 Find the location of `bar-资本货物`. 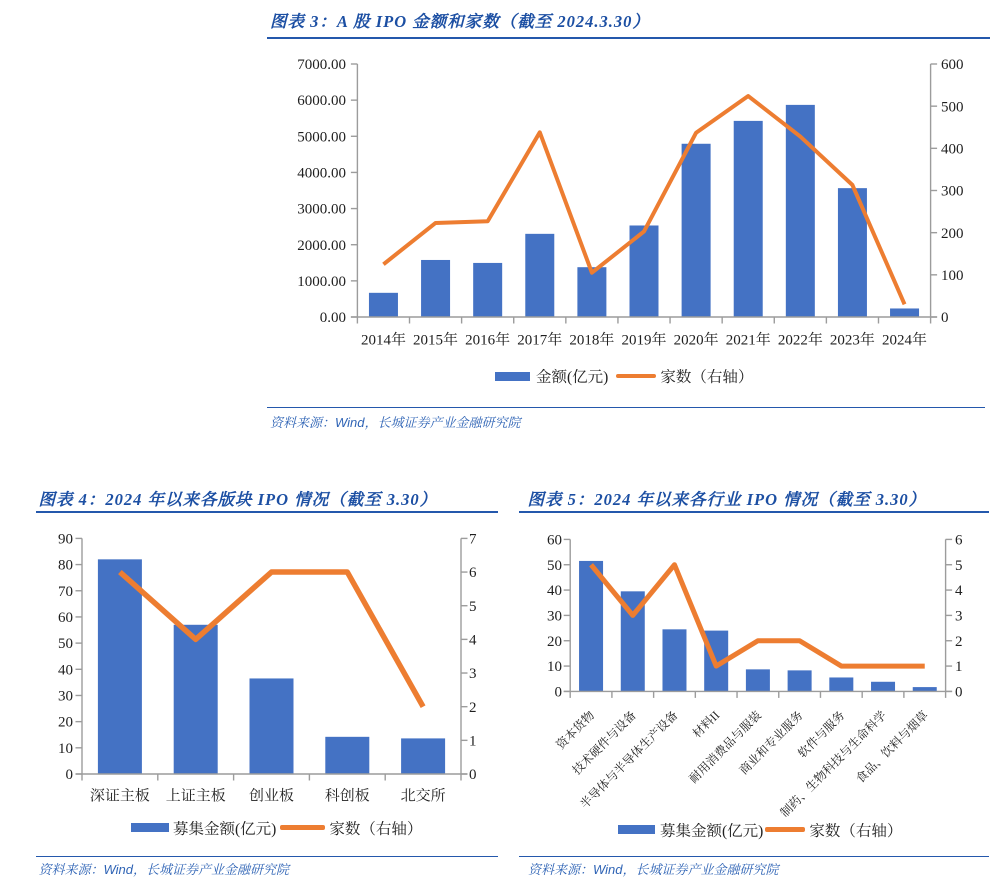

bar-资本货物 is located at coordinates (591, 626).